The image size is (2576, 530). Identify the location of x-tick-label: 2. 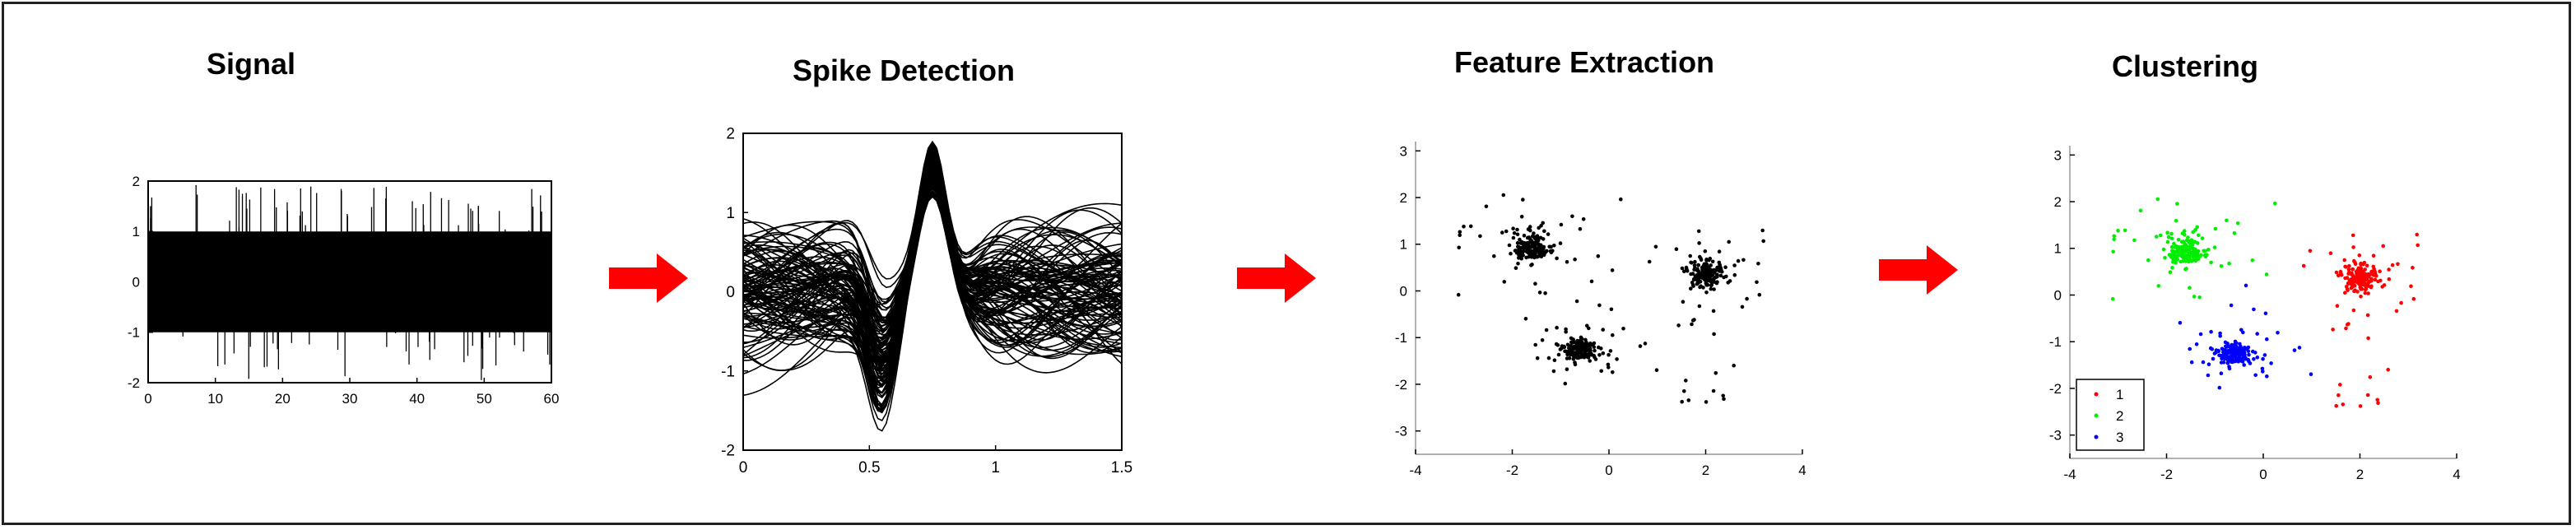
(2360, 475).